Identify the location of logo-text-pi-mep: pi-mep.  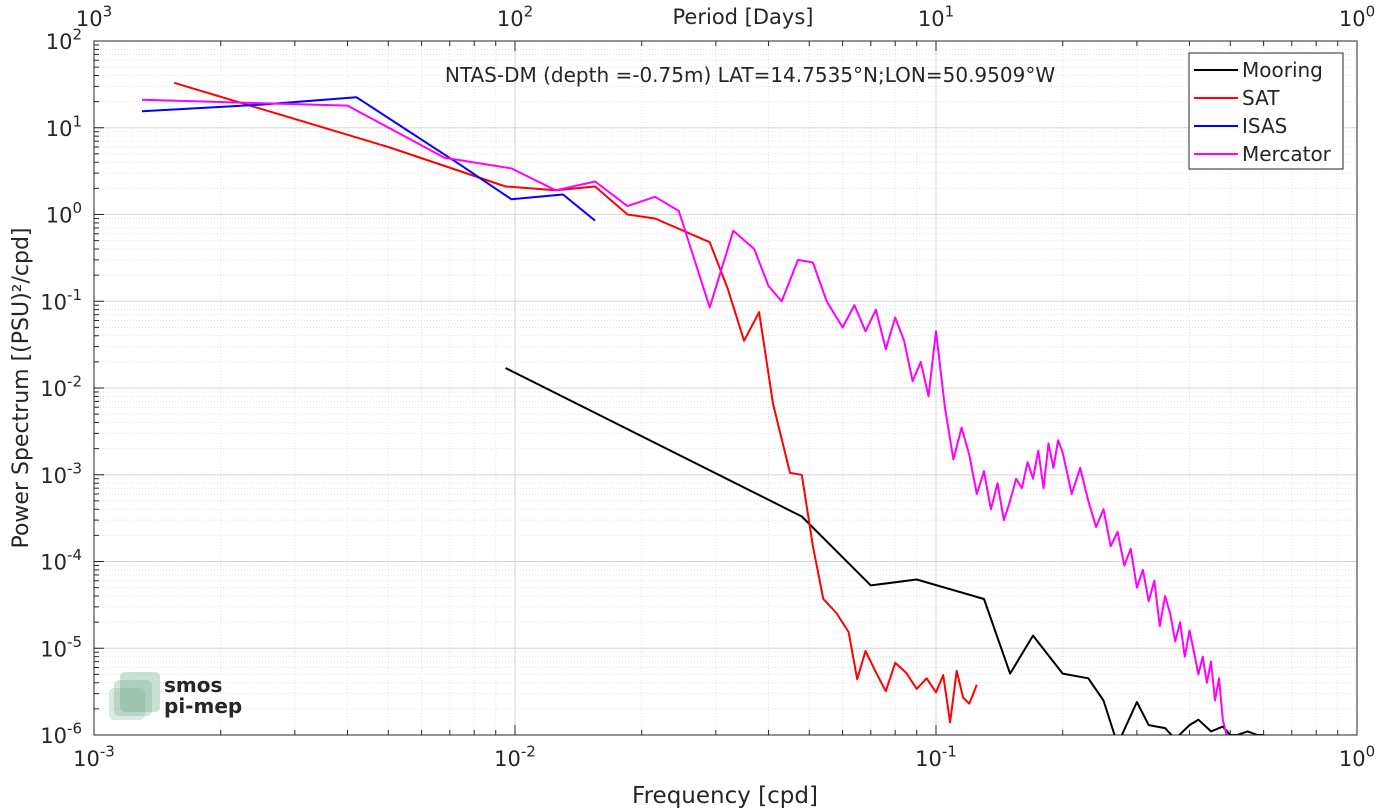
(203, 706).